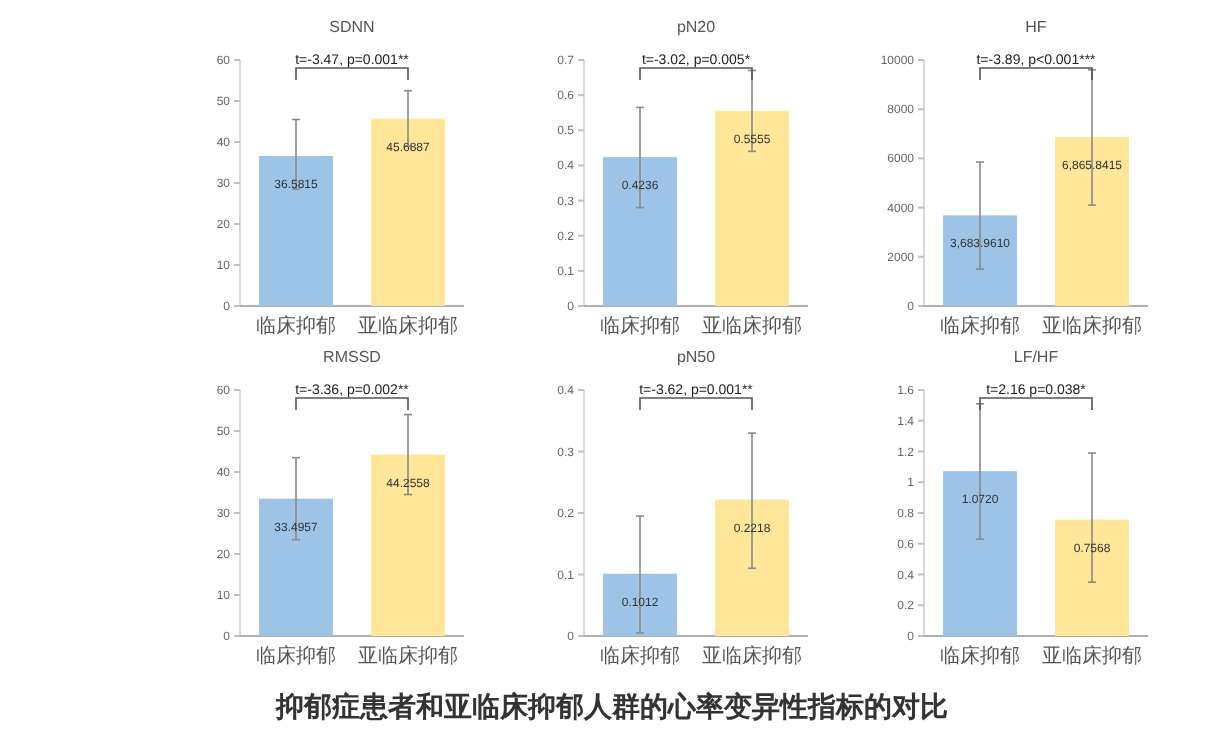 This screenshot has width=1224, height=756. Describe the element at coordinates (352, 27) in the screenshot. I see `chart-title: SDNN` at that location.